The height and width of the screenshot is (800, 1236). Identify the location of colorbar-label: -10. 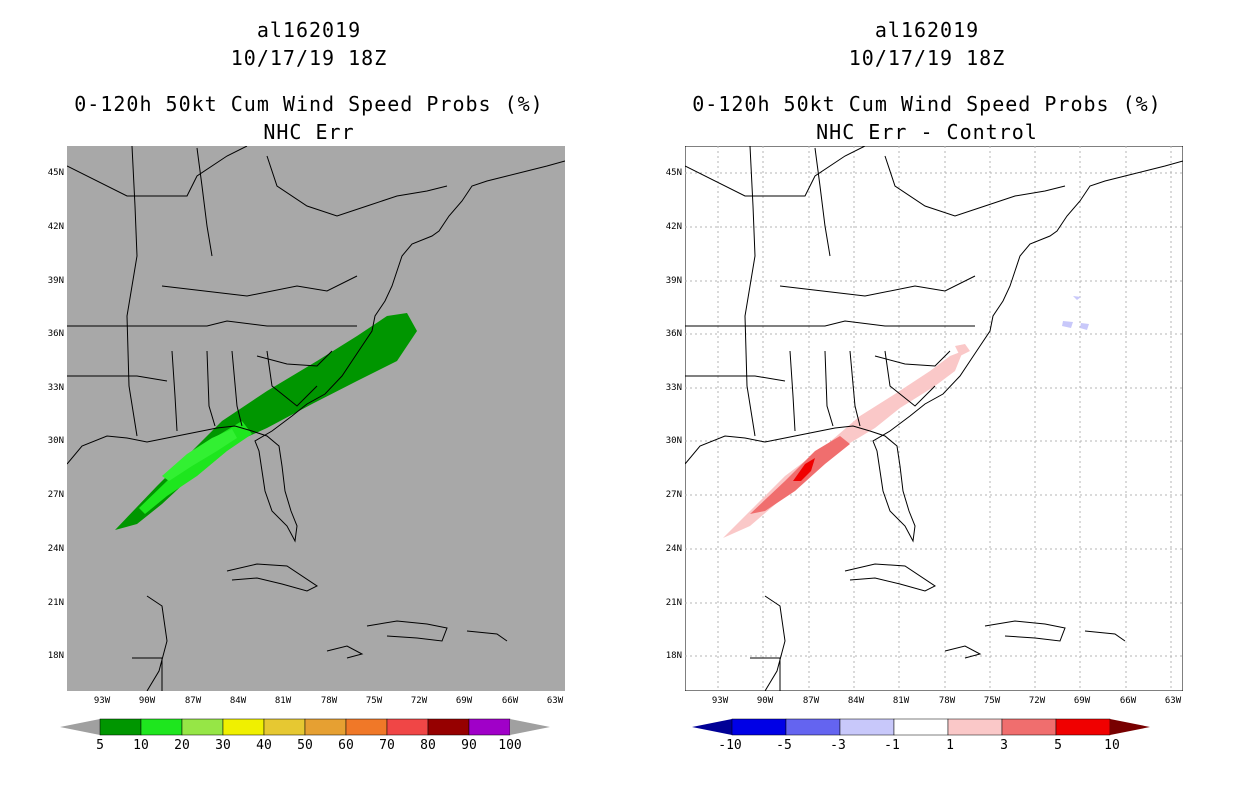
(730, 745).